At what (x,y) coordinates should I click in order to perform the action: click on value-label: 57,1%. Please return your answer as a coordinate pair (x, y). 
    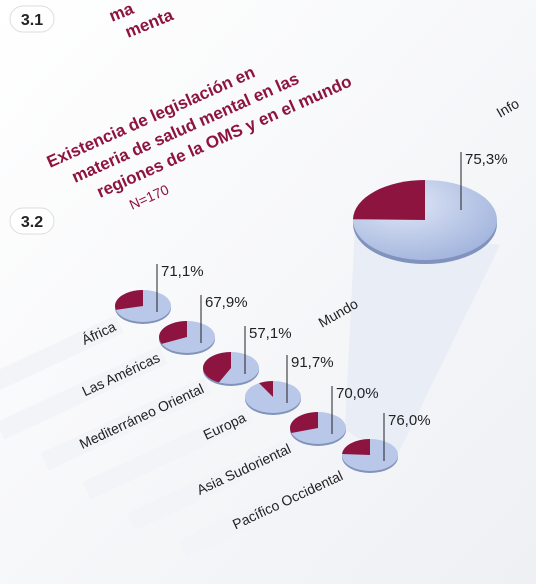
    Looking at the image, I should click on (270, 333).